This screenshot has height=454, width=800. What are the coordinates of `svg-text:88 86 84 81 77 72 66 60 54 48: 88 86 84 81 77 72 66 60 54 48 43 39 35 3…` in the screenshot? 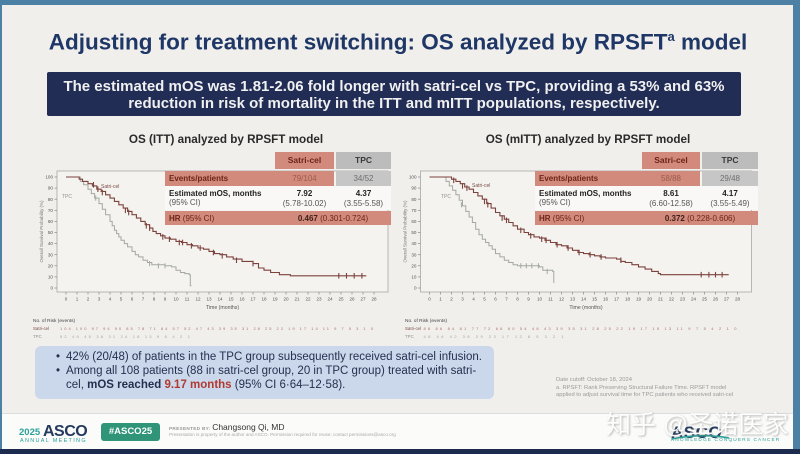 It's located at (581, 328).